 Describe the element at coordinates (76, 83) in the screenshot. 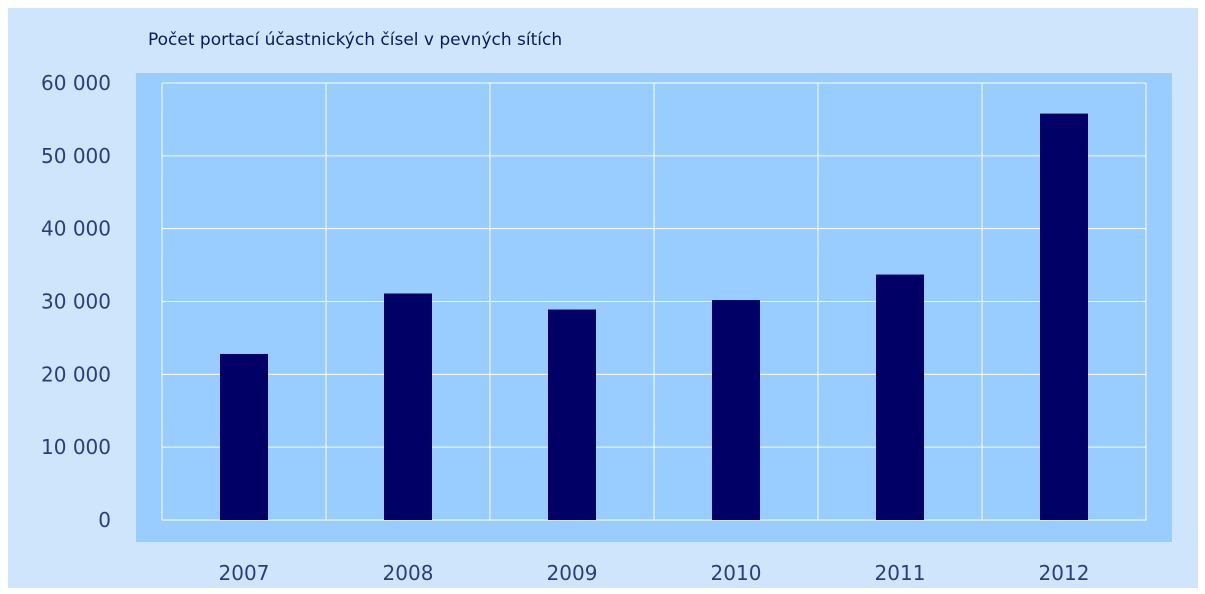

I see `y-tick-label: 60 000` at that location.